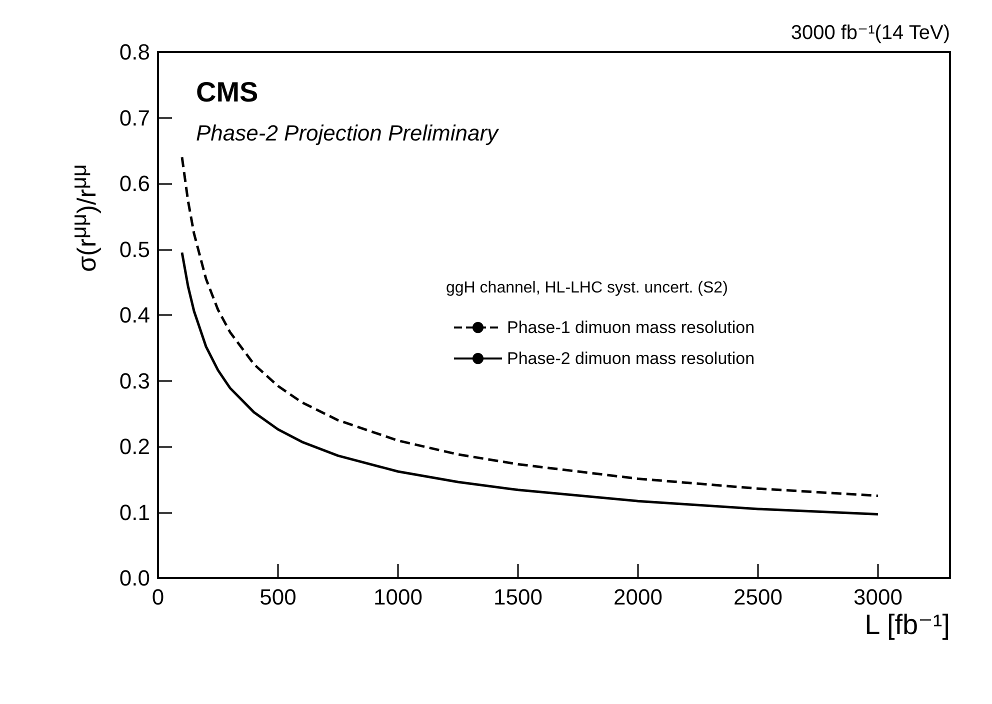 Image resolution: width=992 pixels, height=704 pixels. Describe the element at coordinates (870, 33) in the screenshot. I see `chart-subtitle: 3000 fb⁻¹(14 TeV)` at that location.